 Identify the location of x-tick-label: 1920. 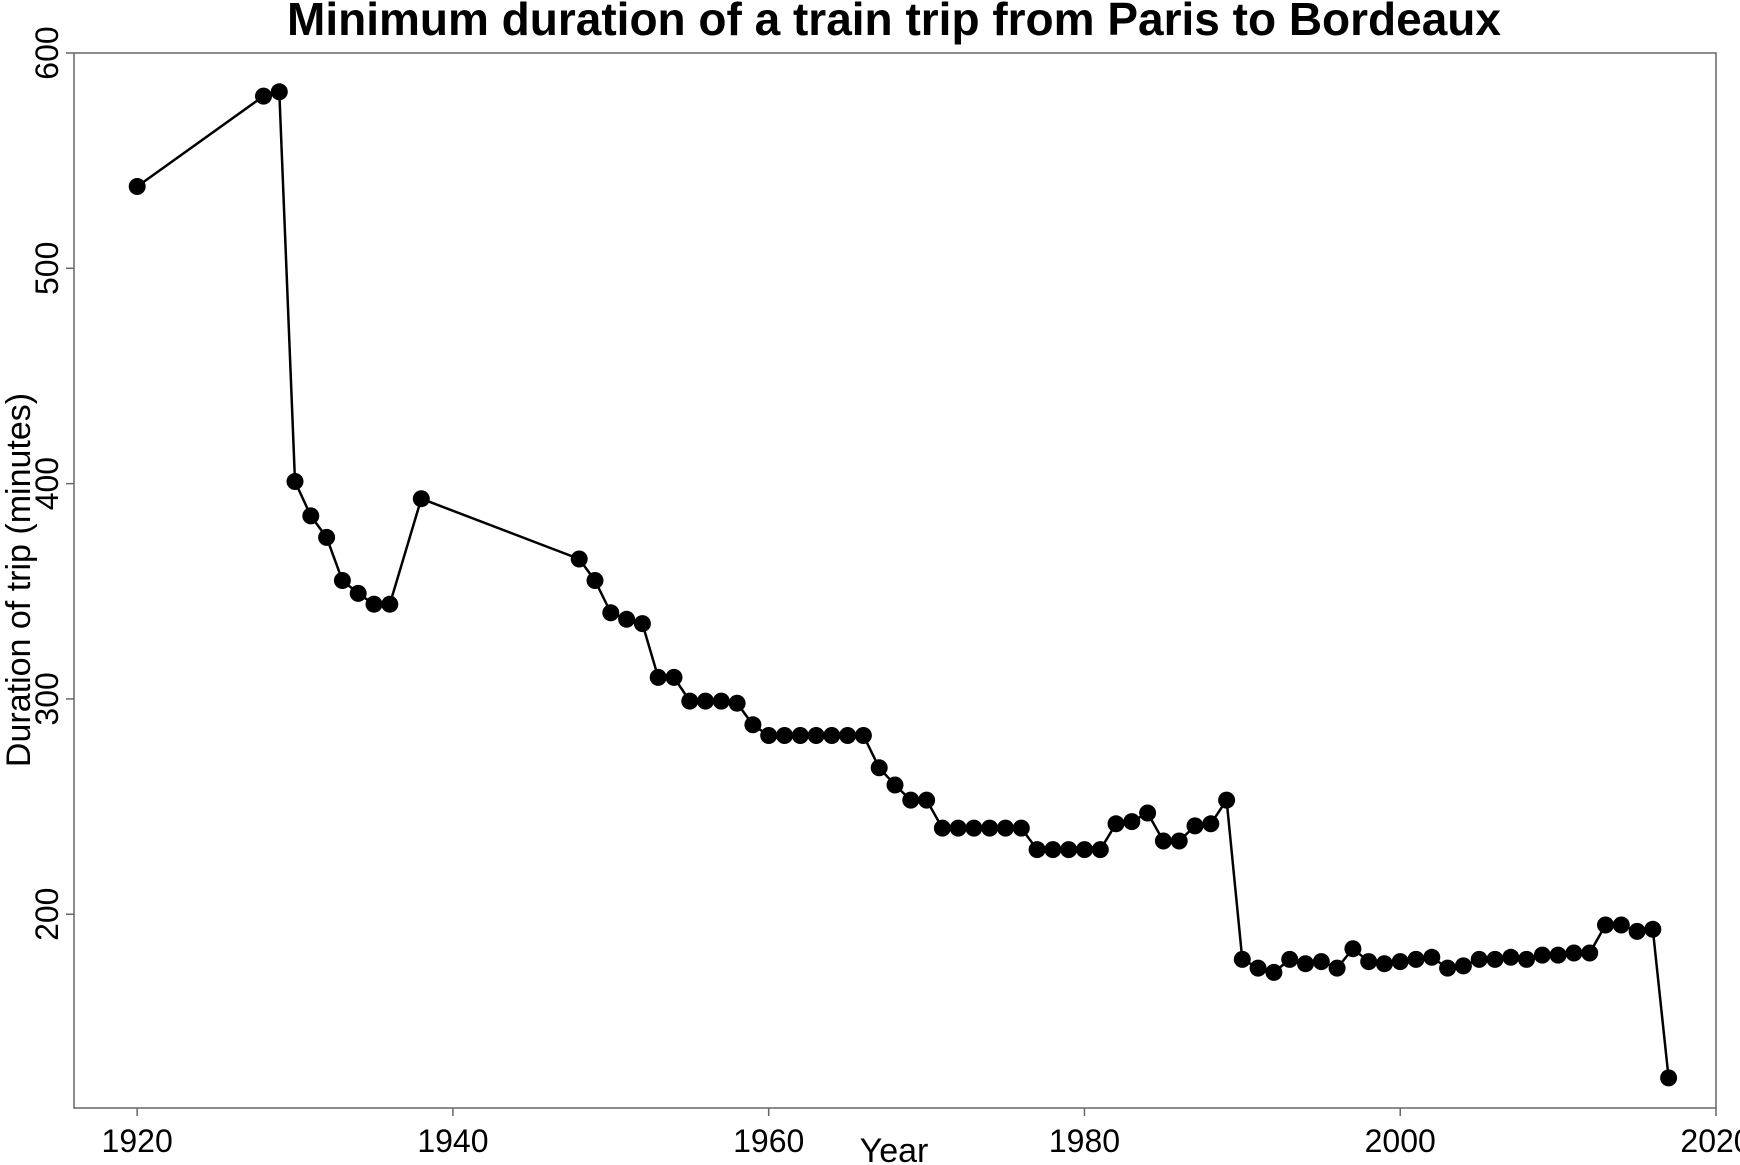
(137, 1141).